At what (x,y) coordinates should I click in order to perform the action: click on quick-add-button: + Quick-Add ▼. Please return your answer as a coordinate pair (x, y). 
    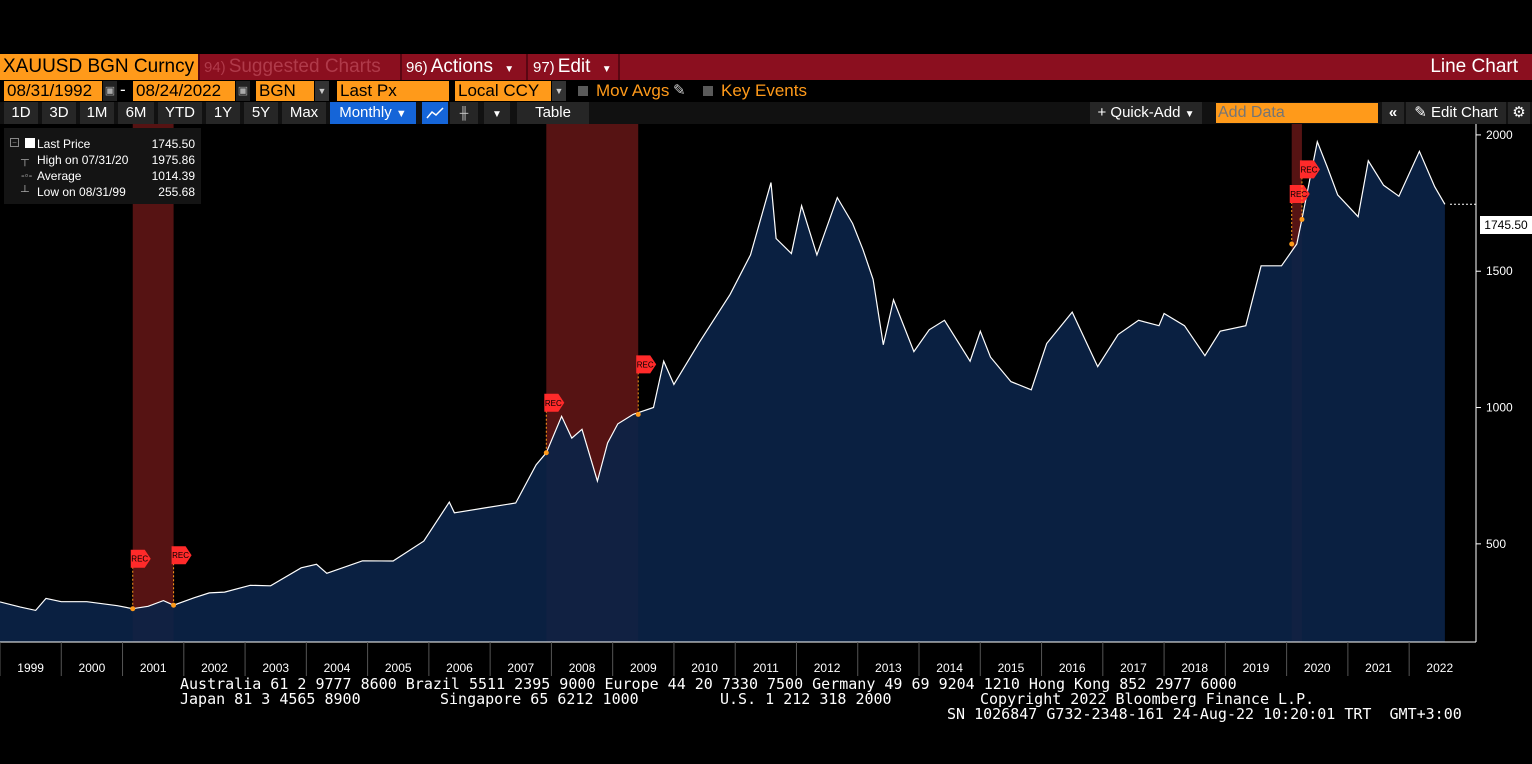
    Looking at the image, I should click on (1146, 113).